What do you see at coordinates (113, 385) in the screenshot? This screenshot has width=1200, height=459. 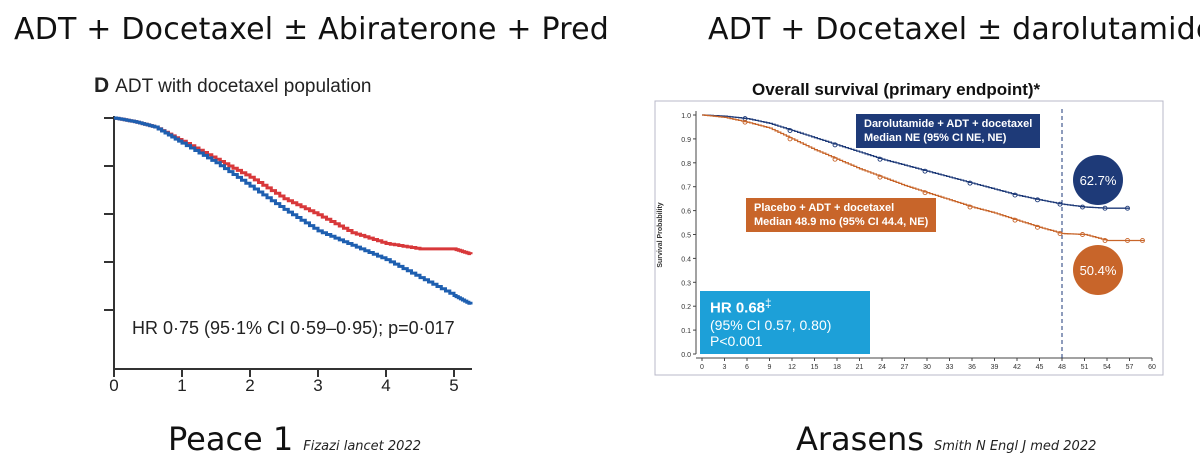 I see `left-x-tick-label: 0` at bounding box center [113, 385].